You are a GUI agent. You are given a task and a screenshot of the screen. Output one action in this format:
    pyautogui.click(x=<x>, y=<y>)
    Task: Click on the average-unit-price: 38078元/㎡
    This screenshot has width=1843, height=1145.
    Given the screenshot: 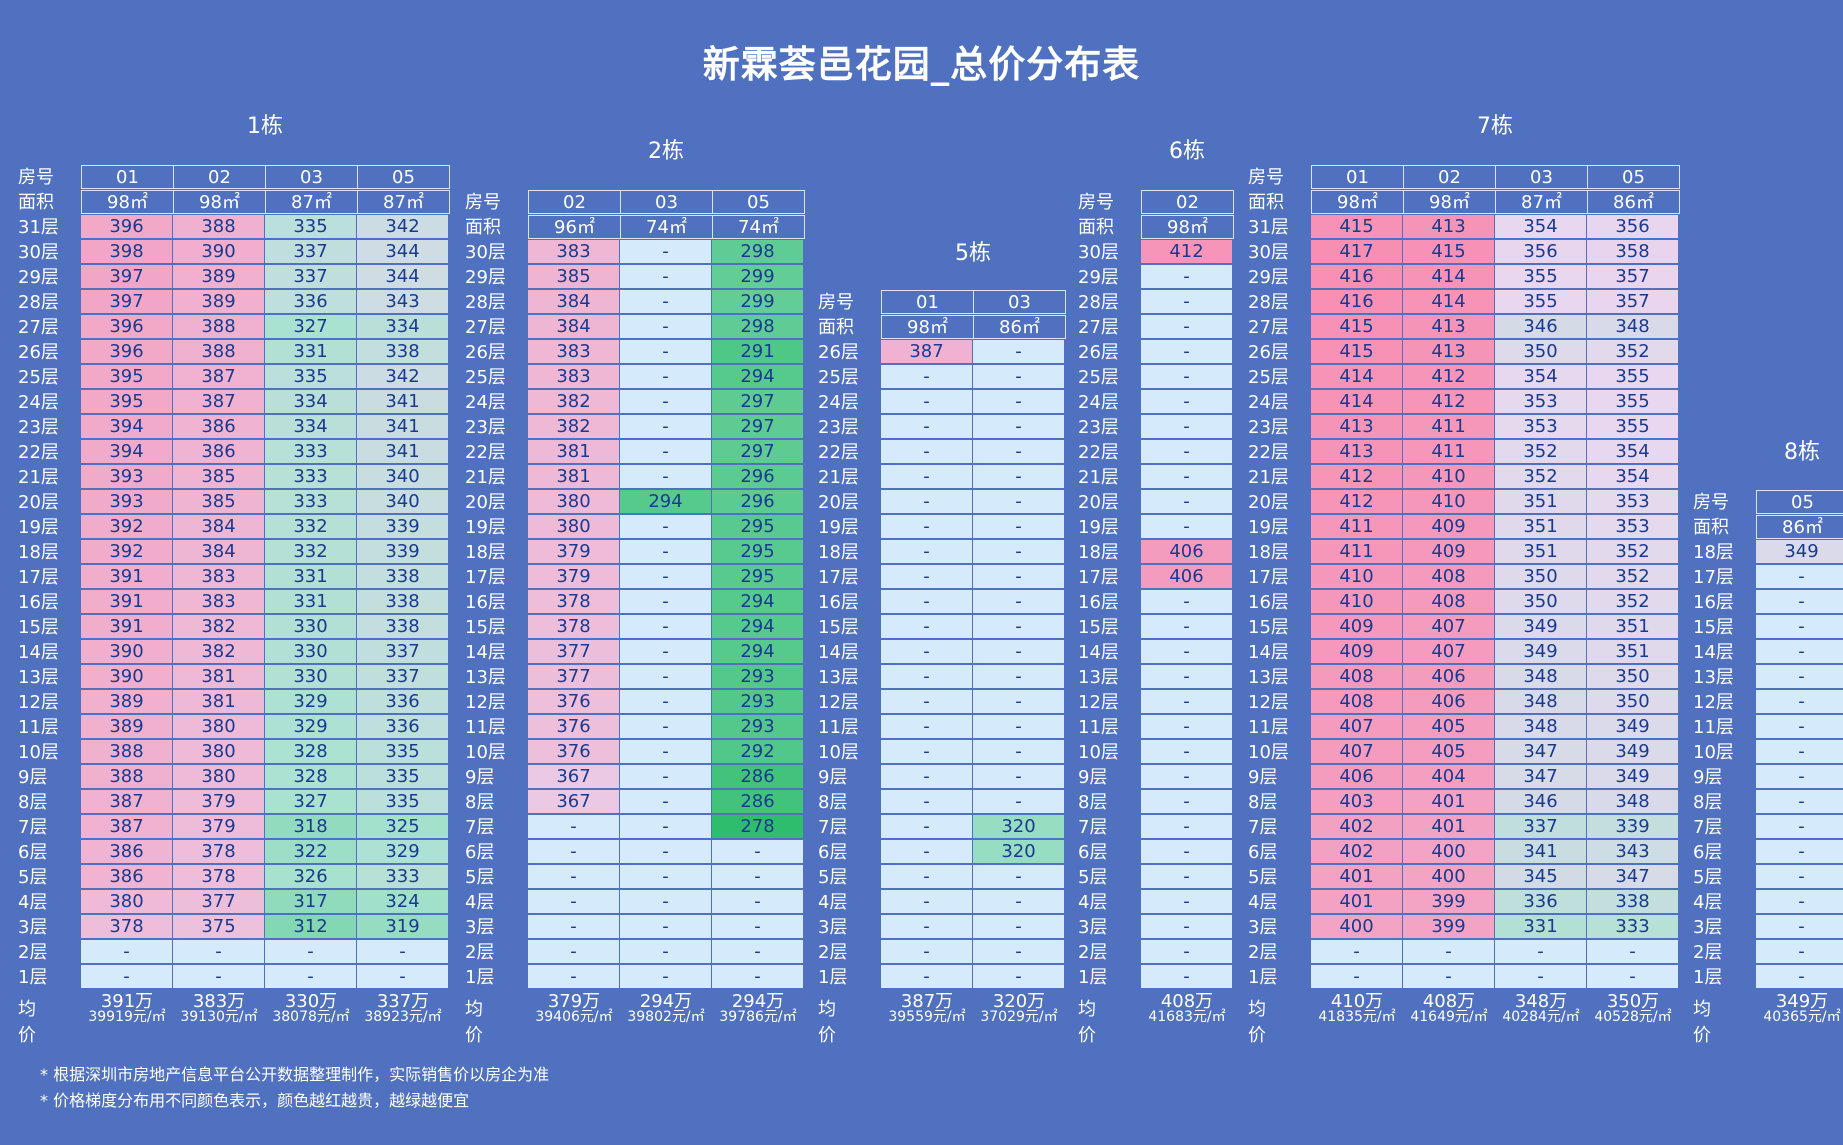 What is the action you would take?
    pyautogui.click(x=311, y=1017)
    